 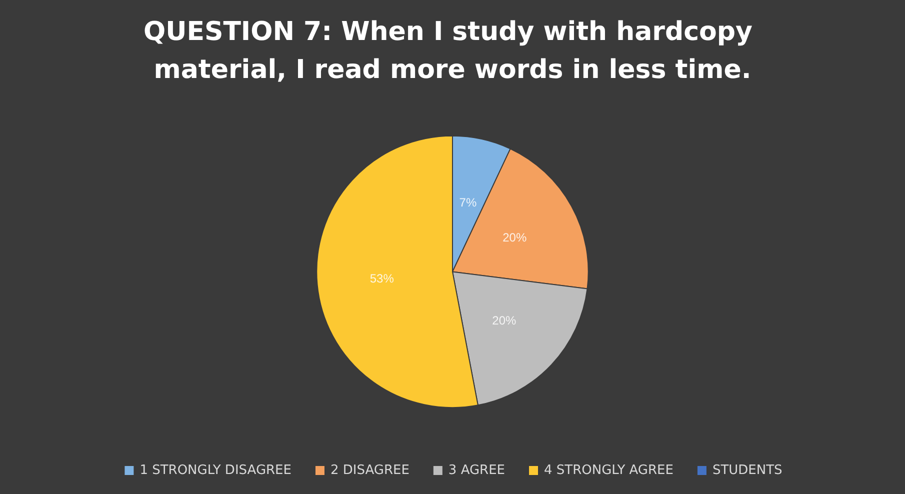 What do you see at coordinates (477, 470) in the screenshot?
I see `legend-label: 3 AGREE` at bounding box center [477, 470].